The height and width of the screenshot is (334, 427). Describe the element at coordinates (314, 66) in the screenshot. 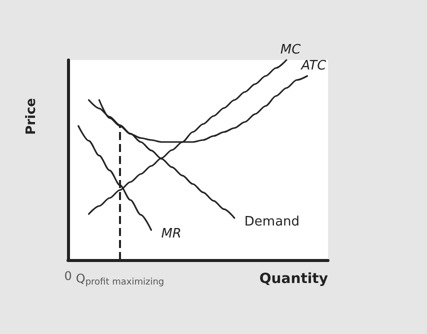

I see `series-label: ATC` at that location.